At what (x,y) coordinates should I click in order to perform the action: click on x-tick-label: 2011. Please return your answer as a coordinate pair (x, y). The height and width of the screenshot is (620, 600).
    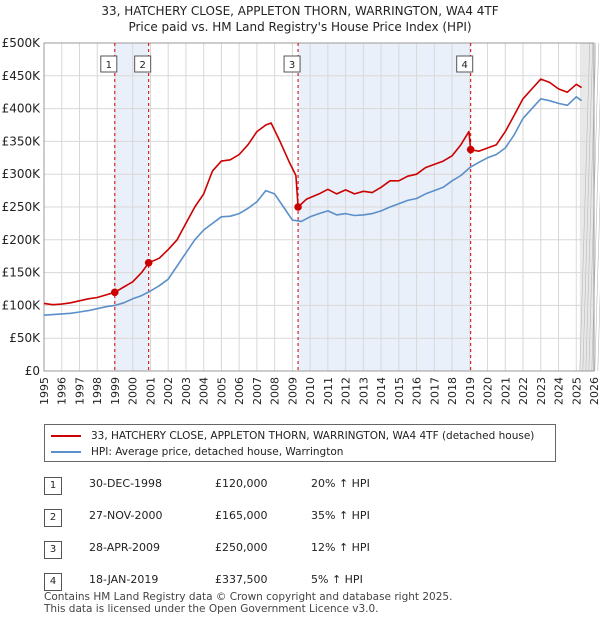
    Looking at the image, I should click on (328, 391).